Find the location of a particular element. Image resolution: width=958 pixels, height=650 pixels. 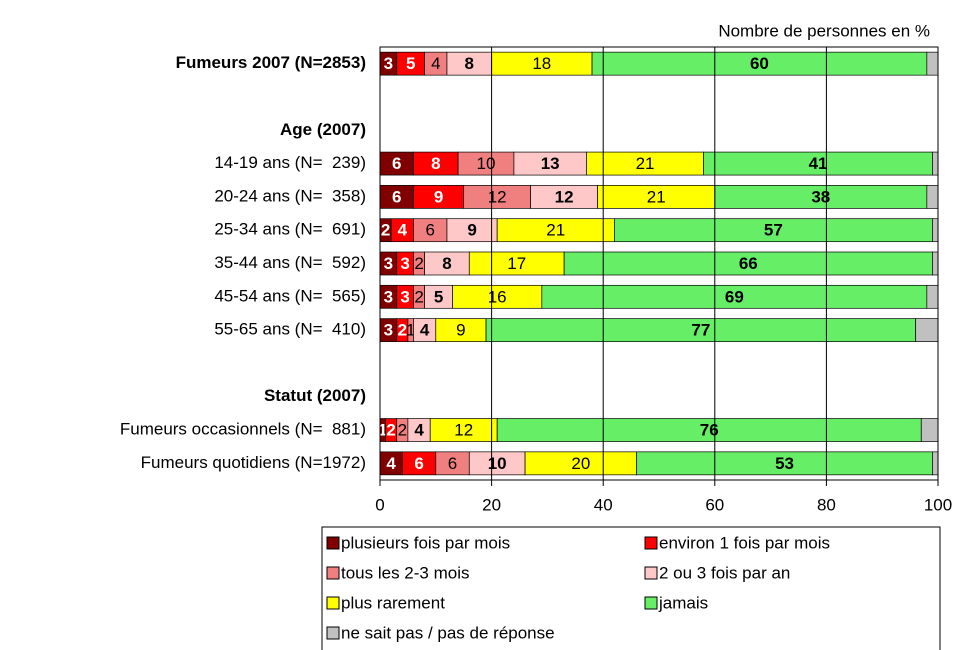

data-label: 76 is located at coordinates (709, 430).